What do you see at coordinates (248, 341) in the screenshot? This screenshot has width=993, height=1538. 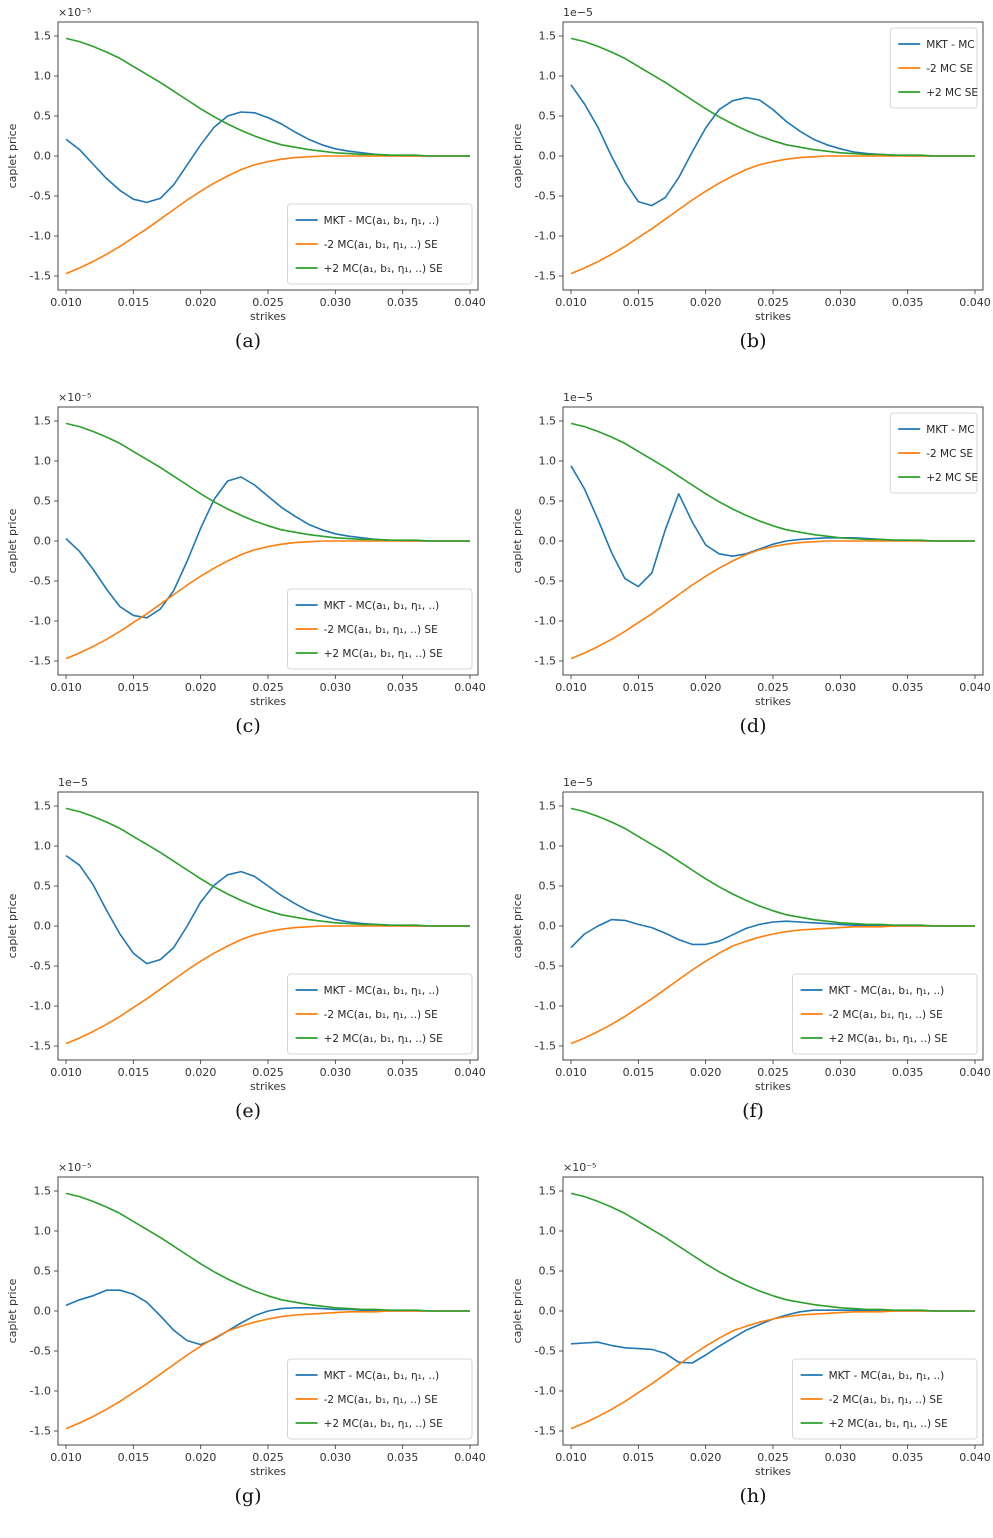 I see `subfigure-caption: (a)` at bounding box center [248, 341].